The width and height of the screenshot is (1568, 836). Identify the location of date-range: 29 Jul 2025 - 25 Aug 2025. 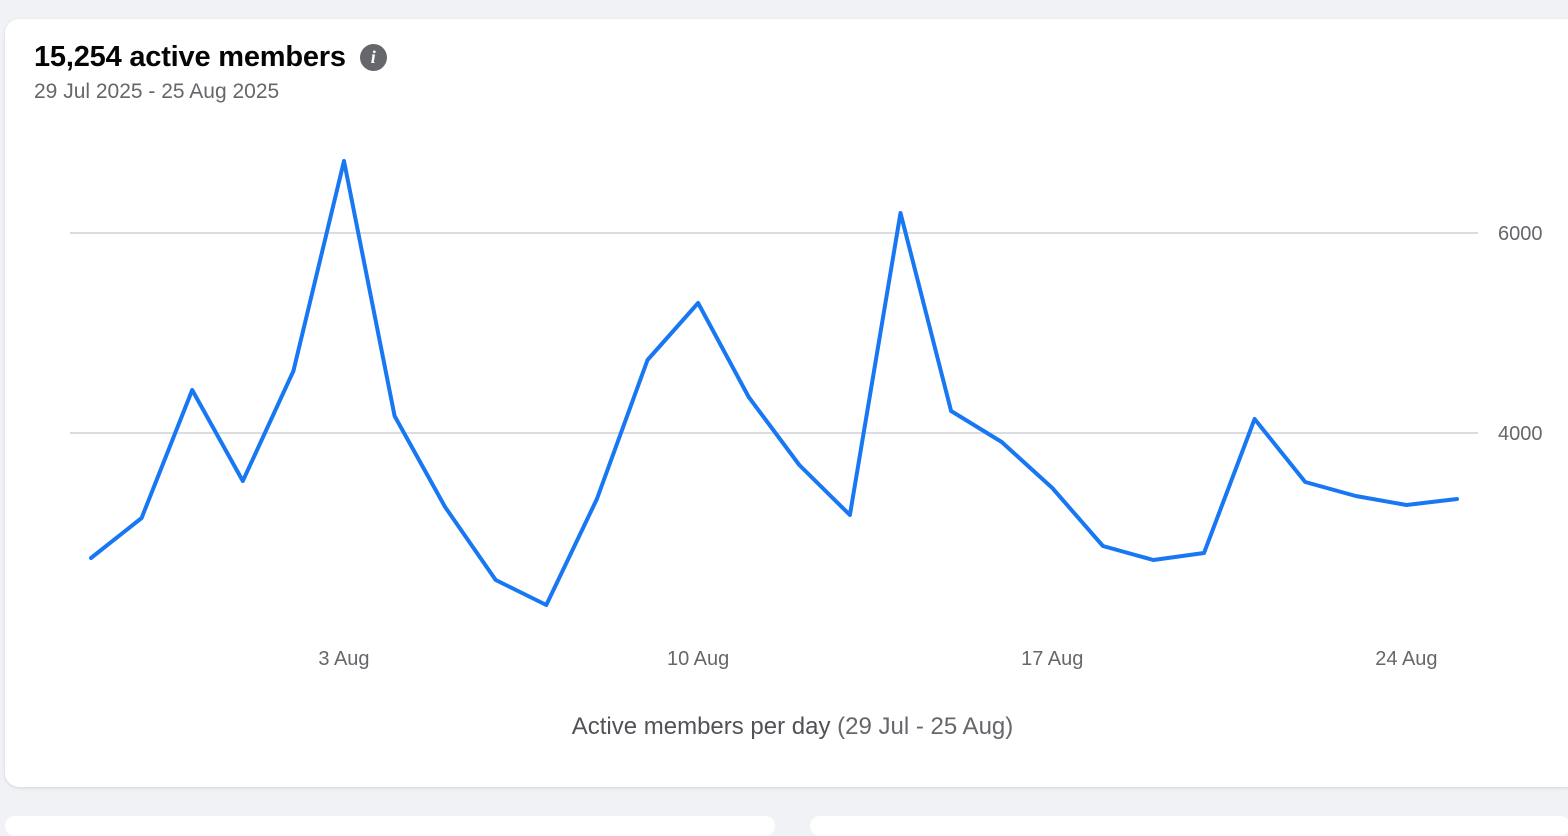
(157, 91).